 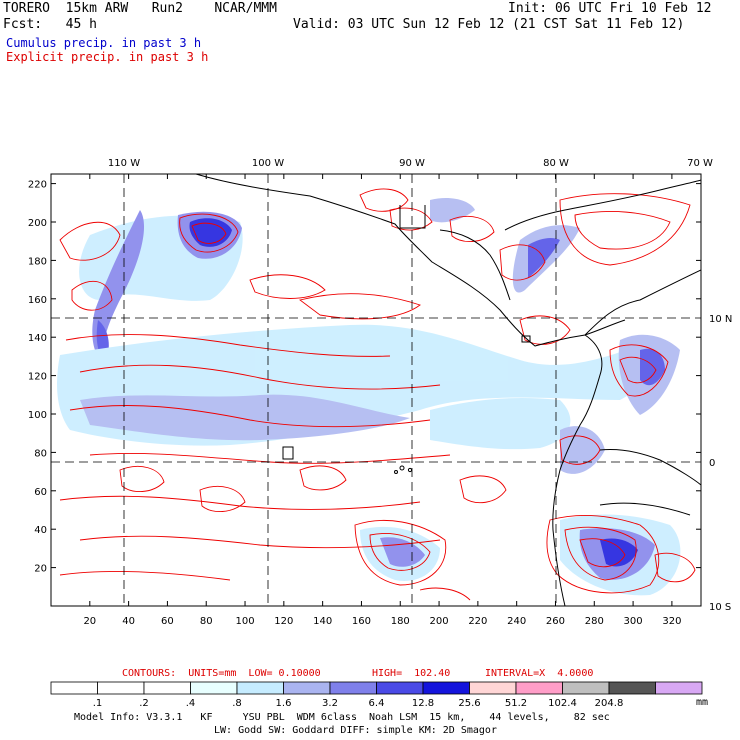 What do you see at coordinates (244, 621) in the screenshot?
I see `x-tick-label: 100` at bounding box center [244, 621].